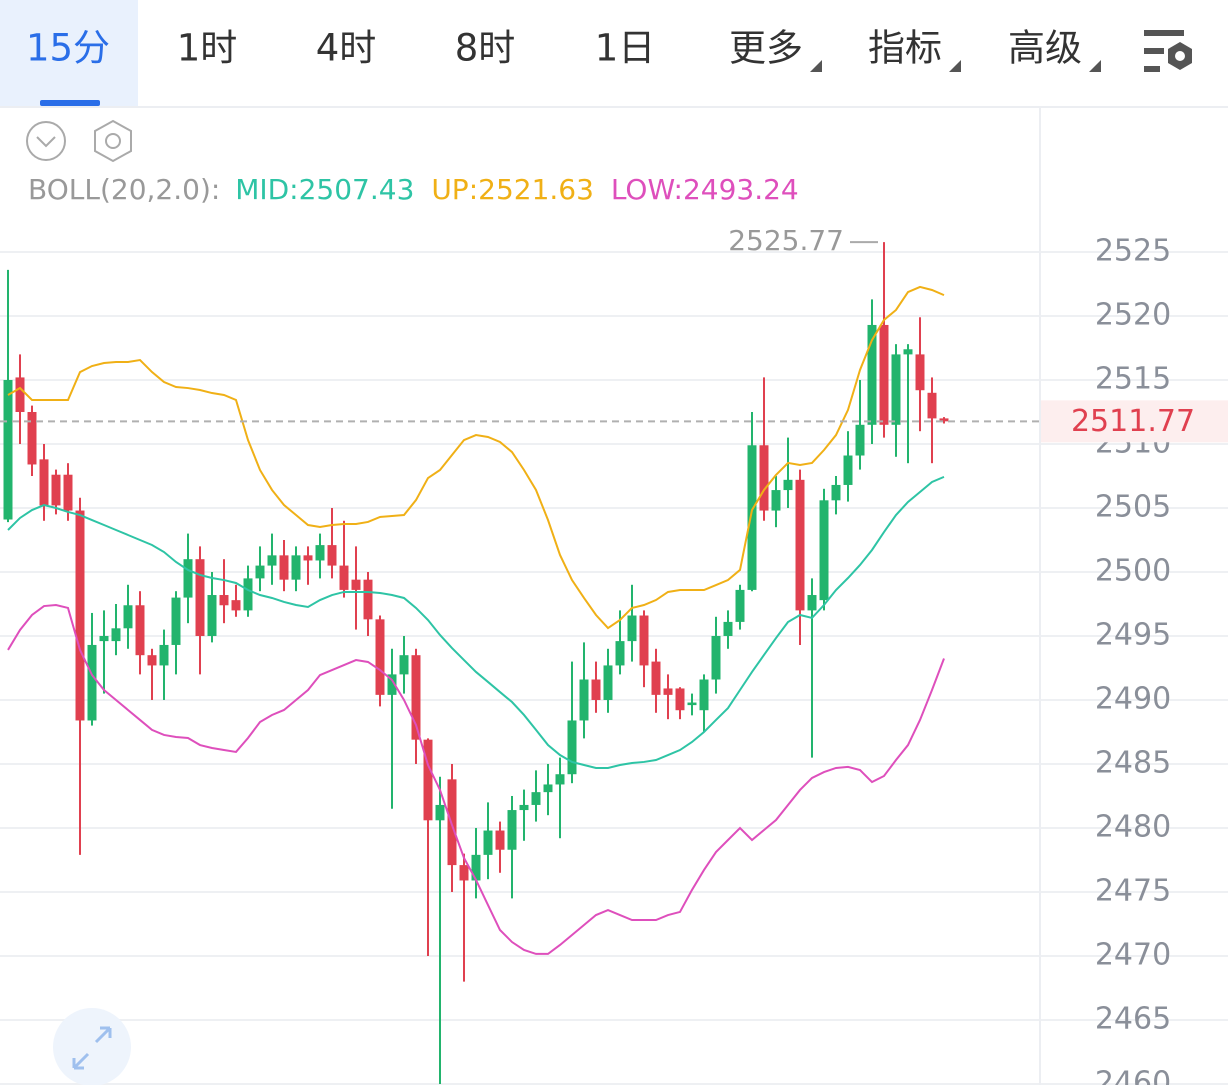  I want to click on tab: 高级, so click(1045, 48).